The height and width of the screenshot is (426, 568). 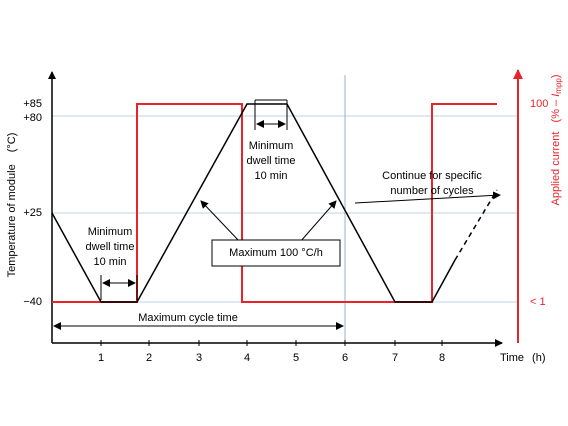 What do you see at coordinates (558, 86) in the screenshot?
I see `y2-axis-unit-subscript: mpp` at bounding box center [558, 86].